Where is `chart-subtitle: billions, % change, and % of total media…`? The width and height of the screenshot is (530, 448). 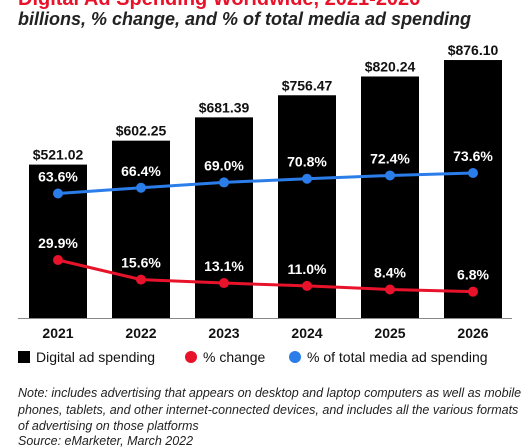 chart-subtitle: billions, % change, and % of total media… is located at coordinates (245, 19).